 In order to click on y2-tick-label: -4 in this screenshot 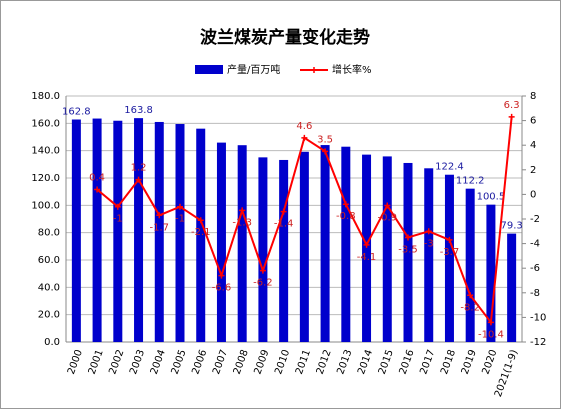, I will do `click(535, 244)`.